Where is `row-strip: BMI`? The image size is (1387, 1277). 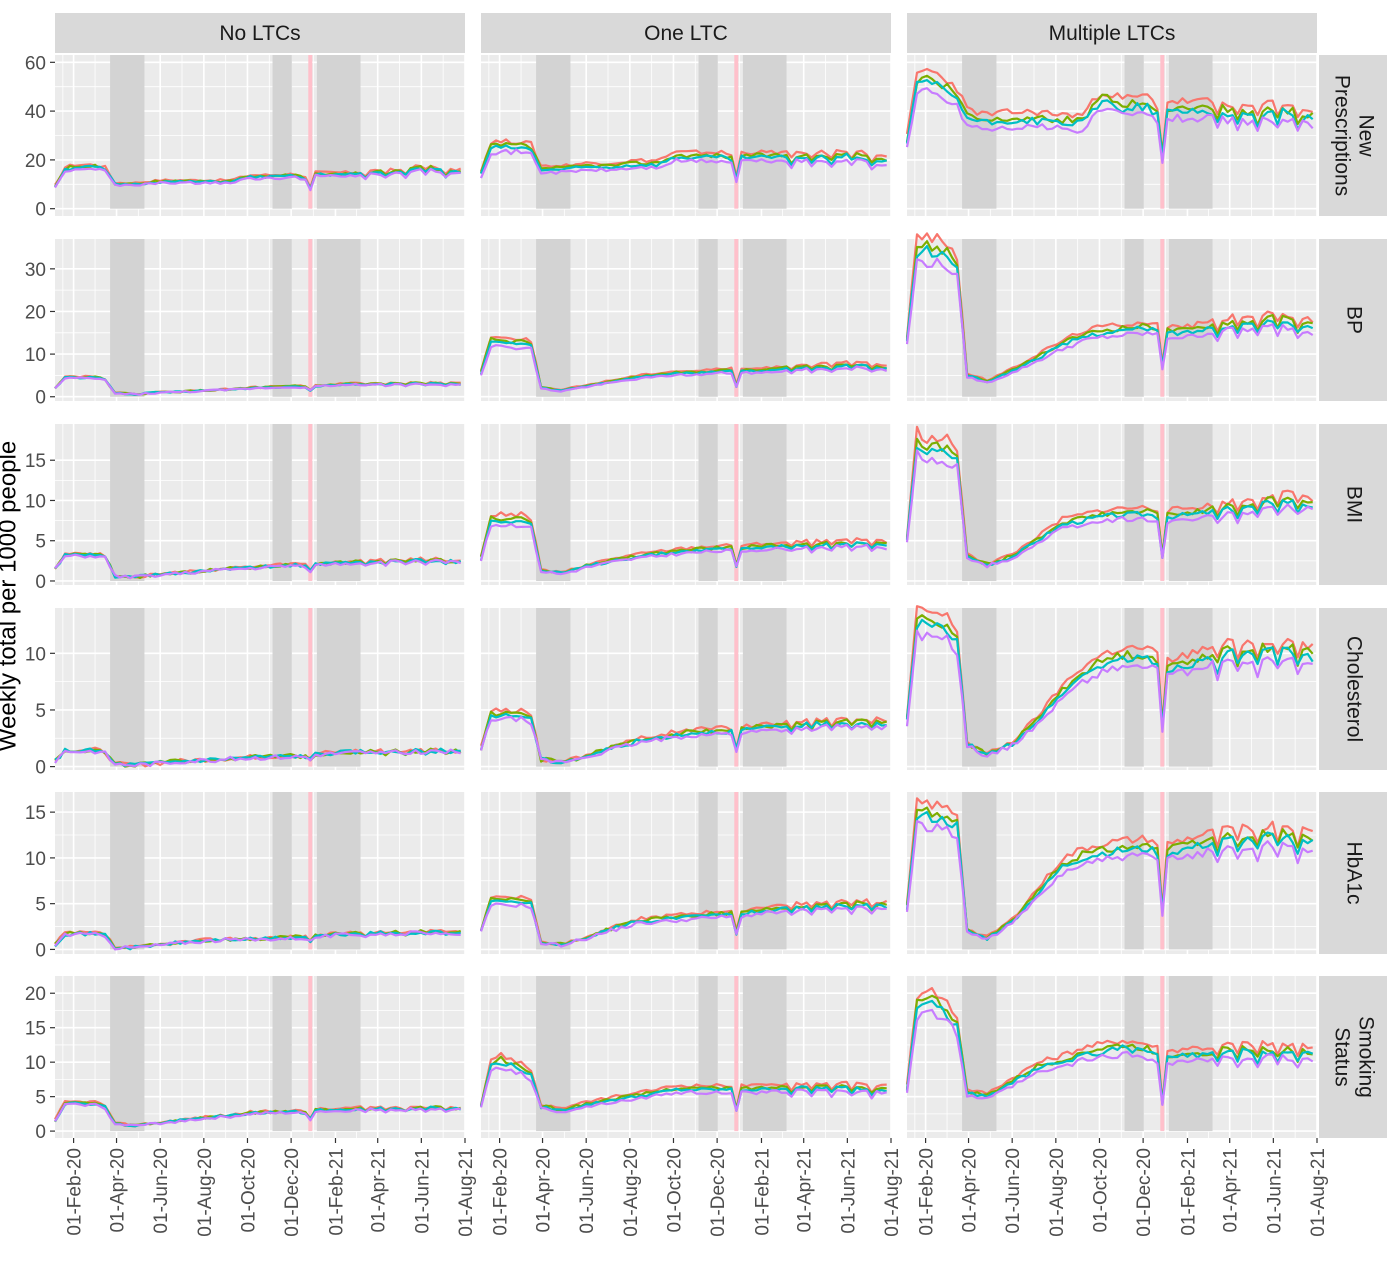
row-strip: BMI is located at coordinates (1353, 504).